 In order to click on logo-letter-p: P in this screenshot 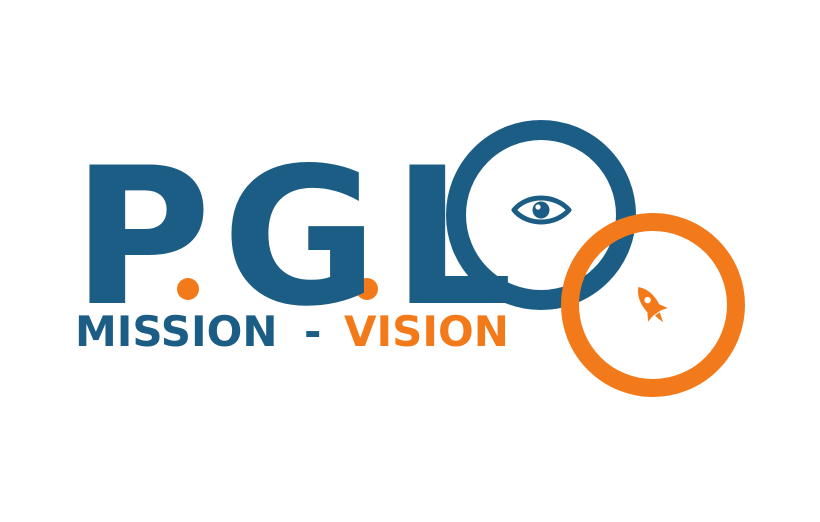, I will do `click(141, 237)`.